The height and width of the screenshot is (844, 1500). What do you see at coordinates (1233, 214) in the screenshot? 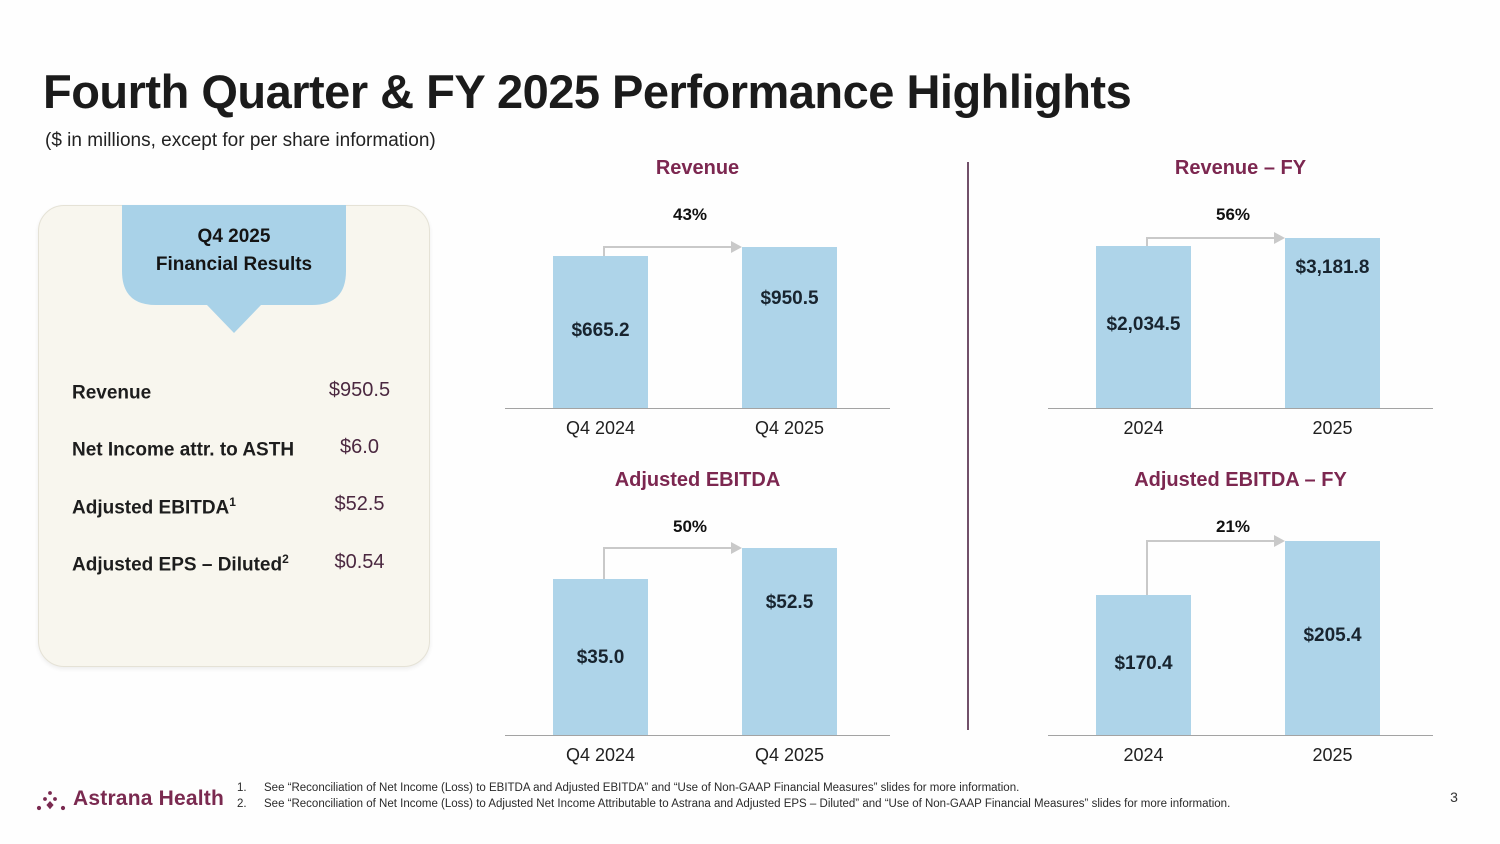
I see `growth-percent-label: 56%` at bounding box center [1233, 214].